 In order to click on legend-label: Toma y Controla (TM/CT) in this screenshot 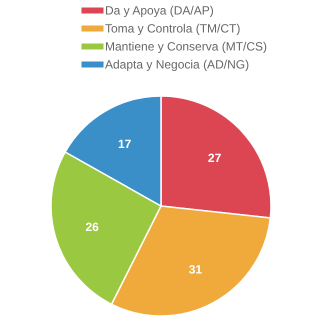, I will do `click(172, 29)`.